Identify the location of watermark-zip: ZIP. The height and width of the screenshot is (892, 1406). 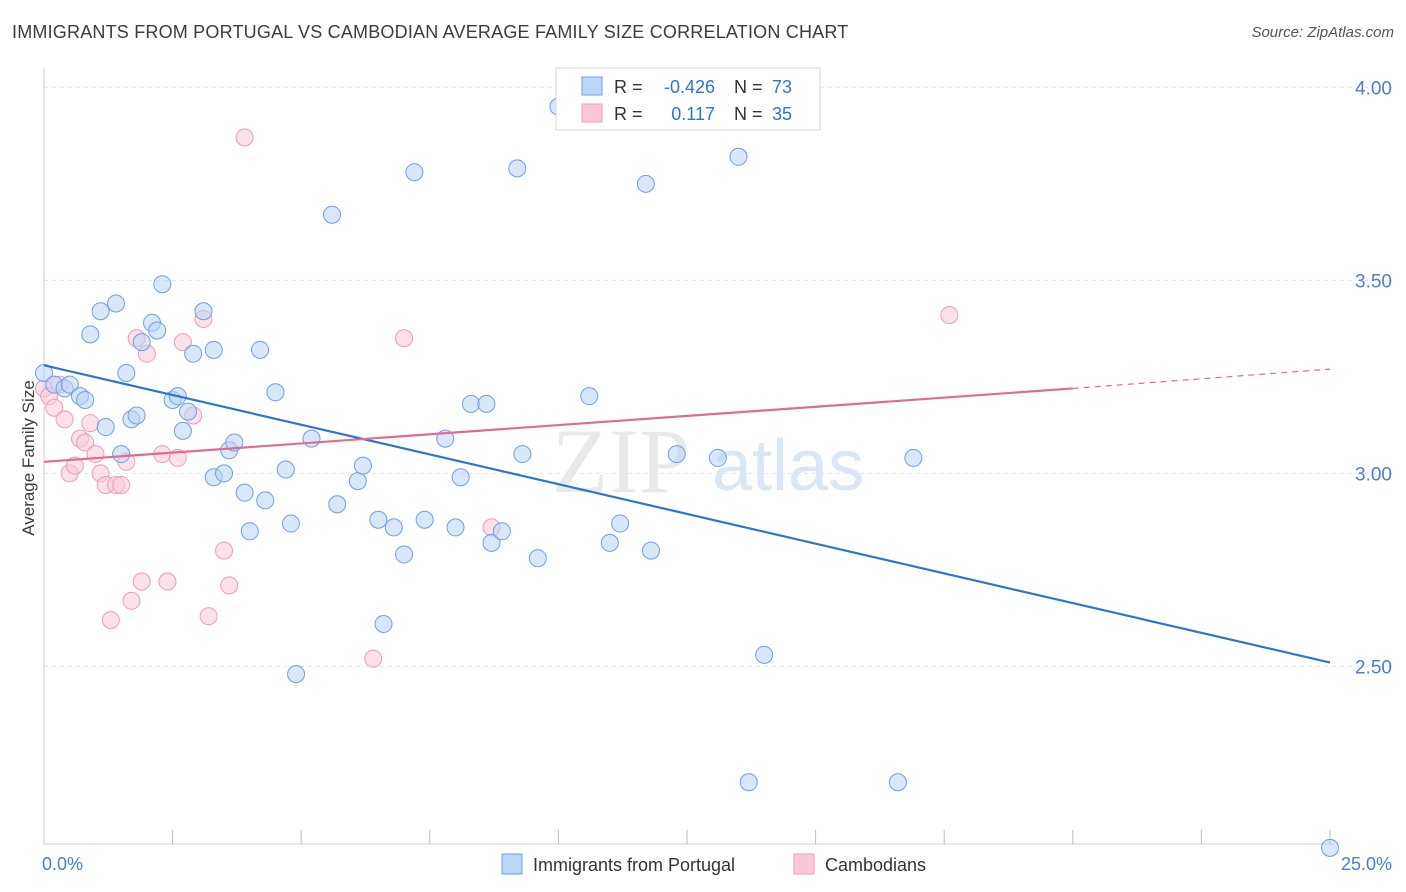
(621, 461).